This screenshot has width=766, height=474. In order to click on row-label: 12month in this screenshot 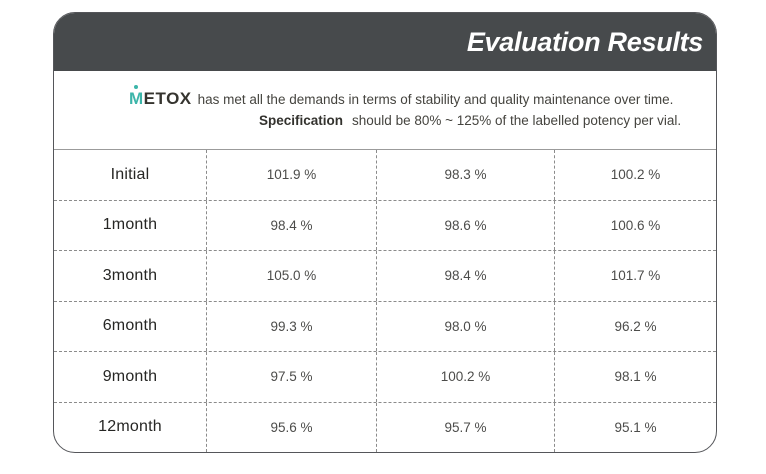, I will do `click(130, 427)`.